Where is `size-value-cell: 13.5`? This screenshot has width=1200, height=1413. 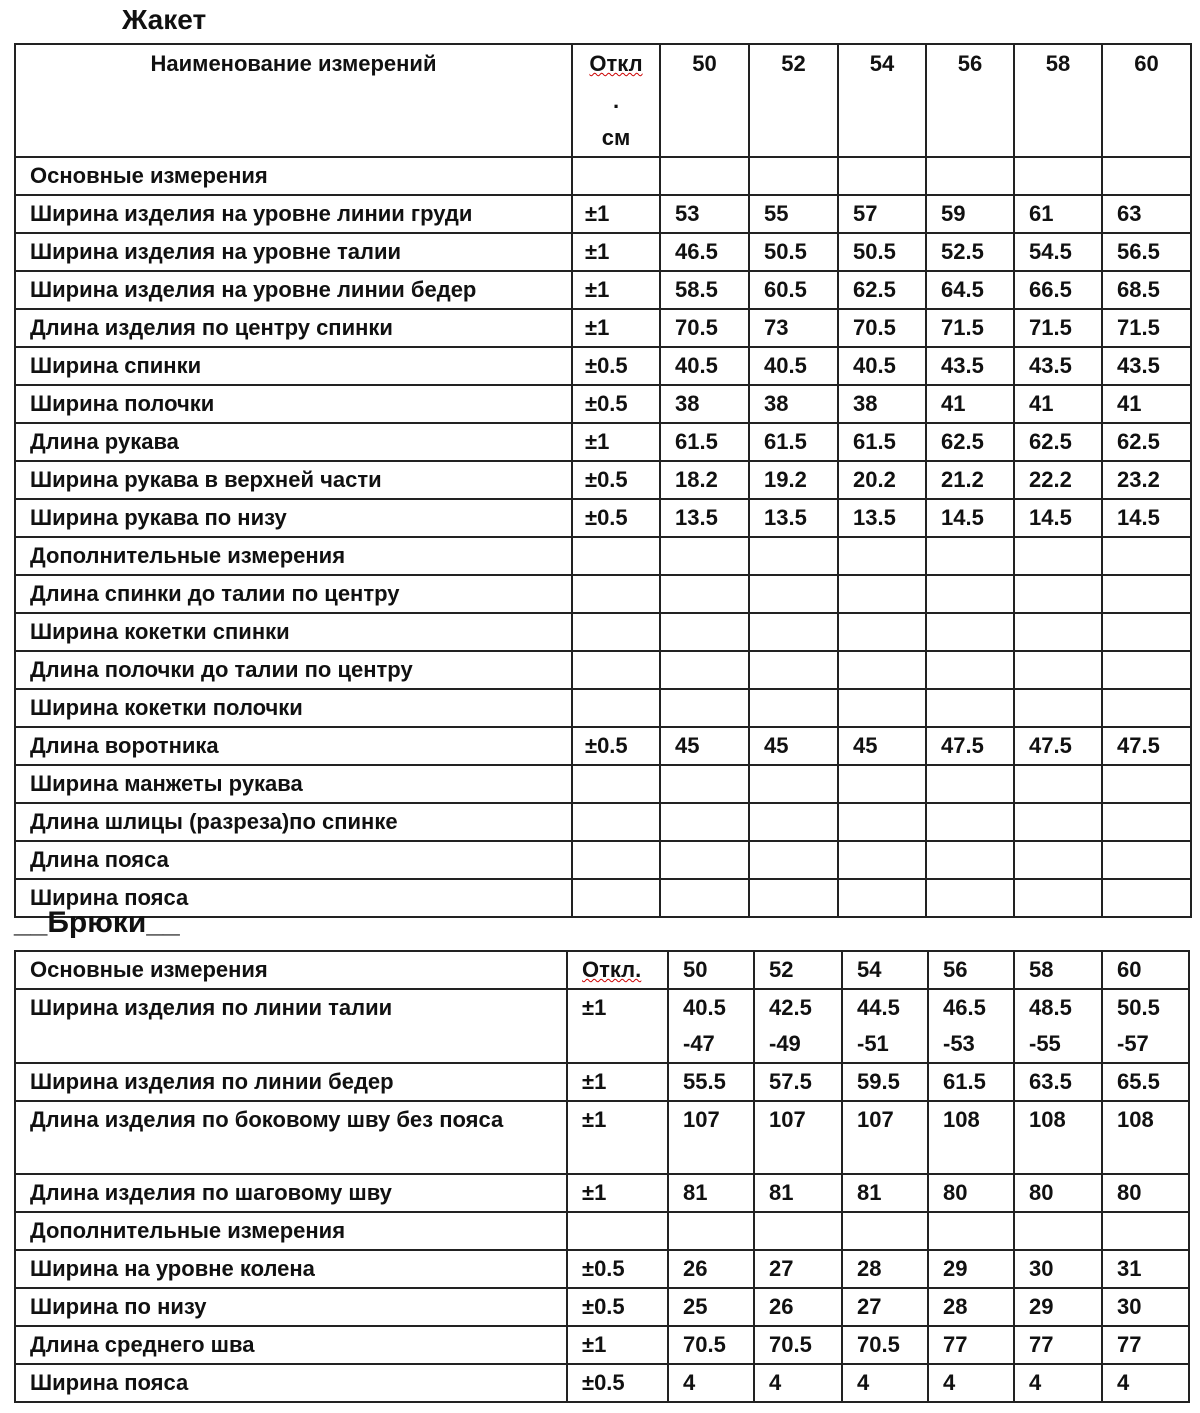 size-value-cell: 13.5 is located at coordinates (704, 518).